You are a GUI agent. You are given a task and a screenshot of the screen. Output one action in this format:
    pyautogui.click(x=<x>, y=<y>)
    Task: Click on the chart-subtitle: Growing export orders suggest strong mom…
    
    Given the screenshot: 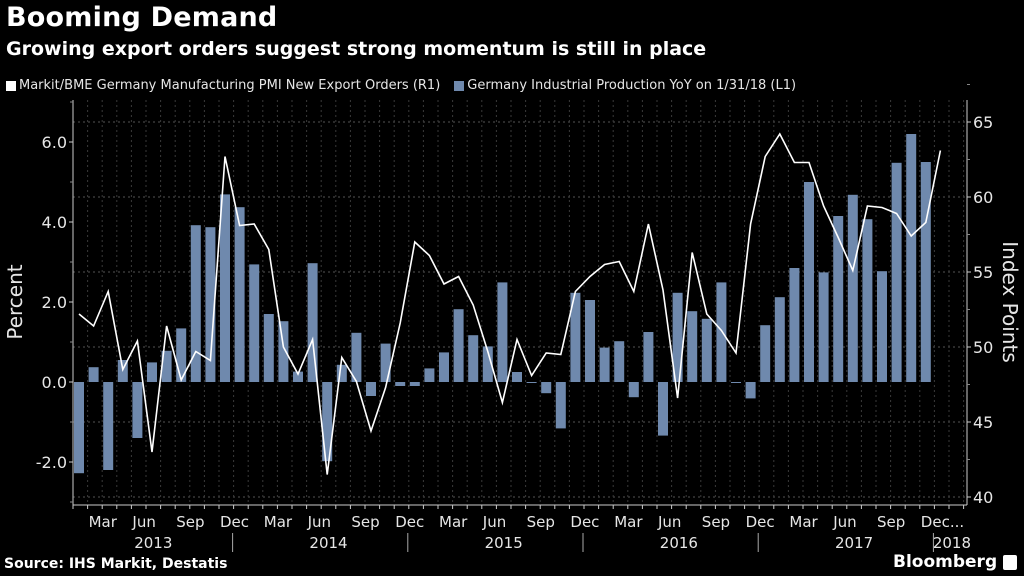 What is the action you would take?
    pyautogui.click(x=356, y=49)
    